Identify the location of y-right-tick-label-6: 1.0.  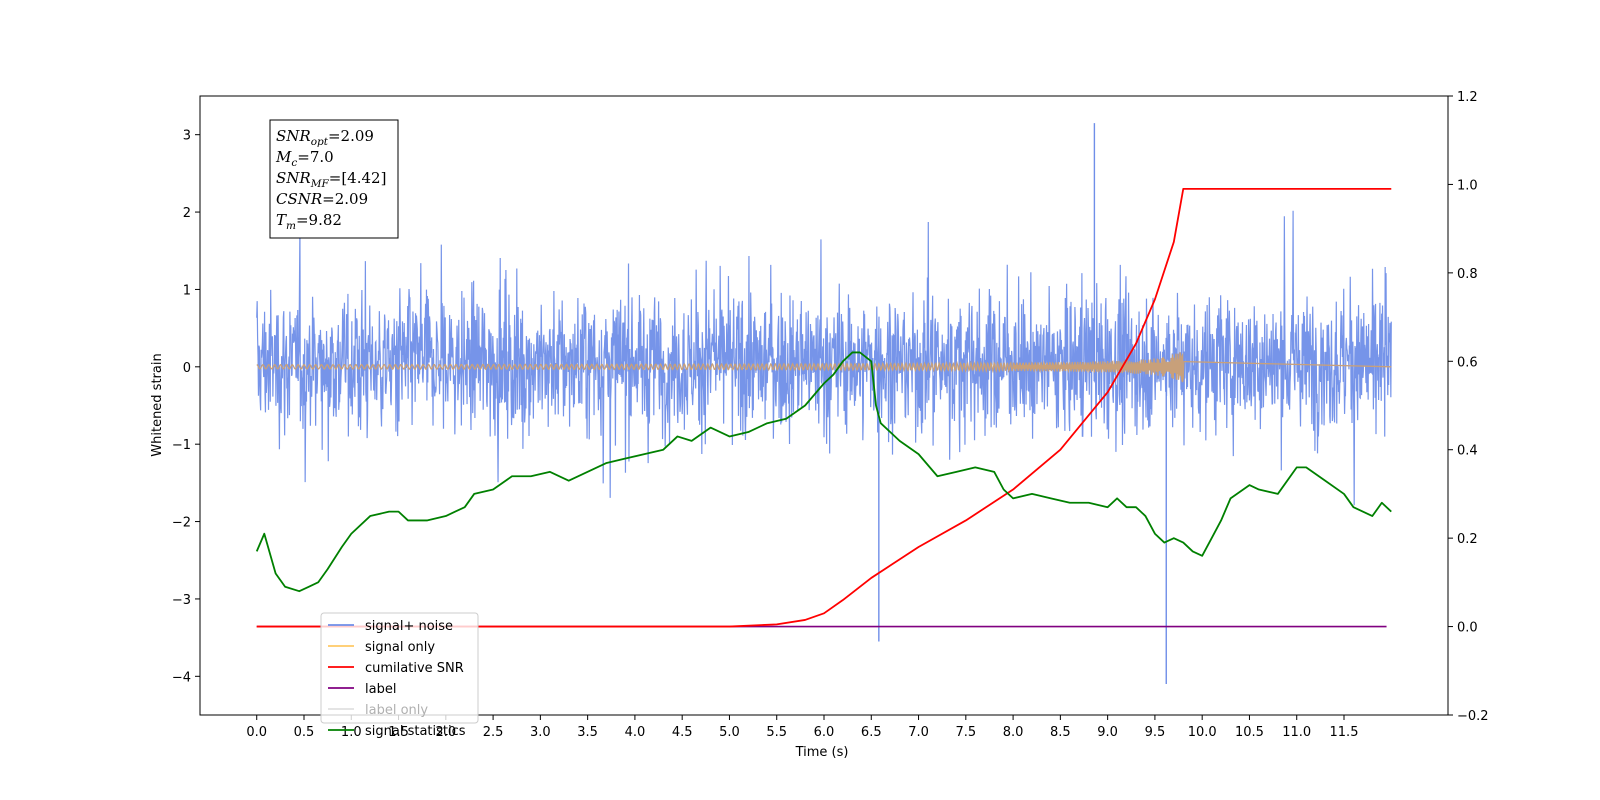
(1467, 185).